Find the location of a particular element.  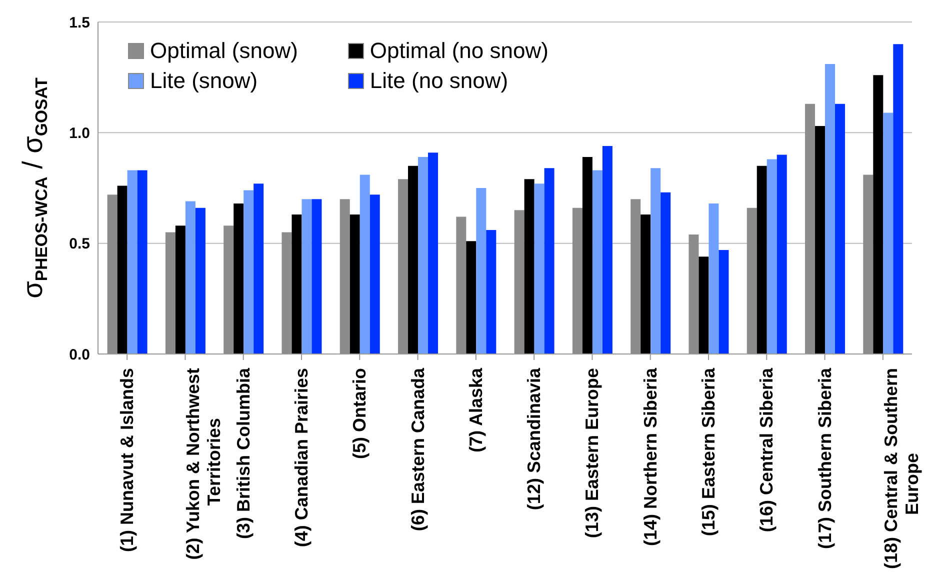

x-tick-label: (5) Ontario is located at coordinates (360, 414).